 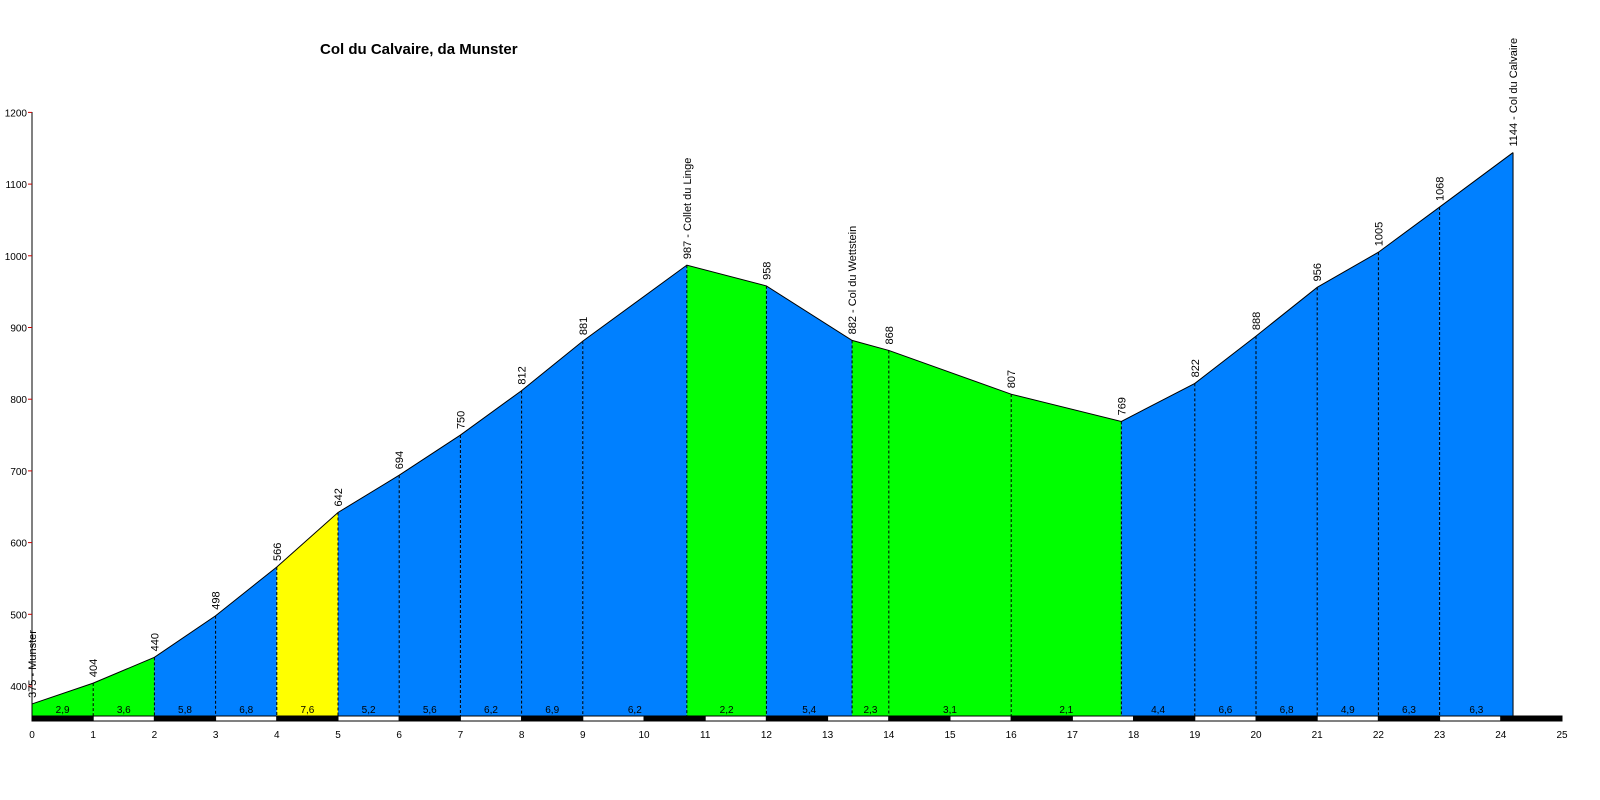 What do you see at coordinates (1257, 321) in the screenshot?
I see `elevation-label: 888` at bounding box center [1257, 321].